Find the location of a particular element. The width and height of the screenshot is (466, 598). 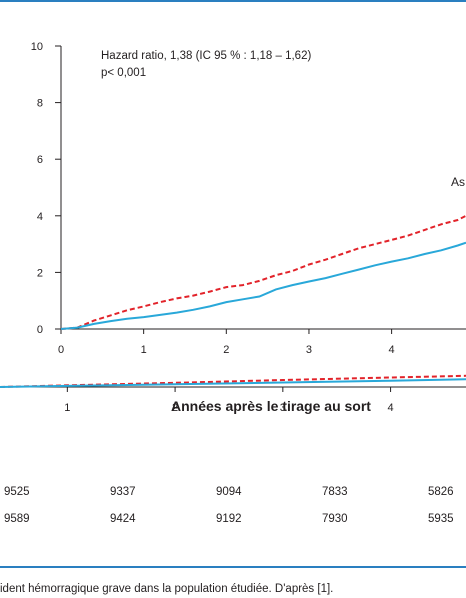

x-axis-label: Années après le tirage au sort is located at coordinates (271, 406).